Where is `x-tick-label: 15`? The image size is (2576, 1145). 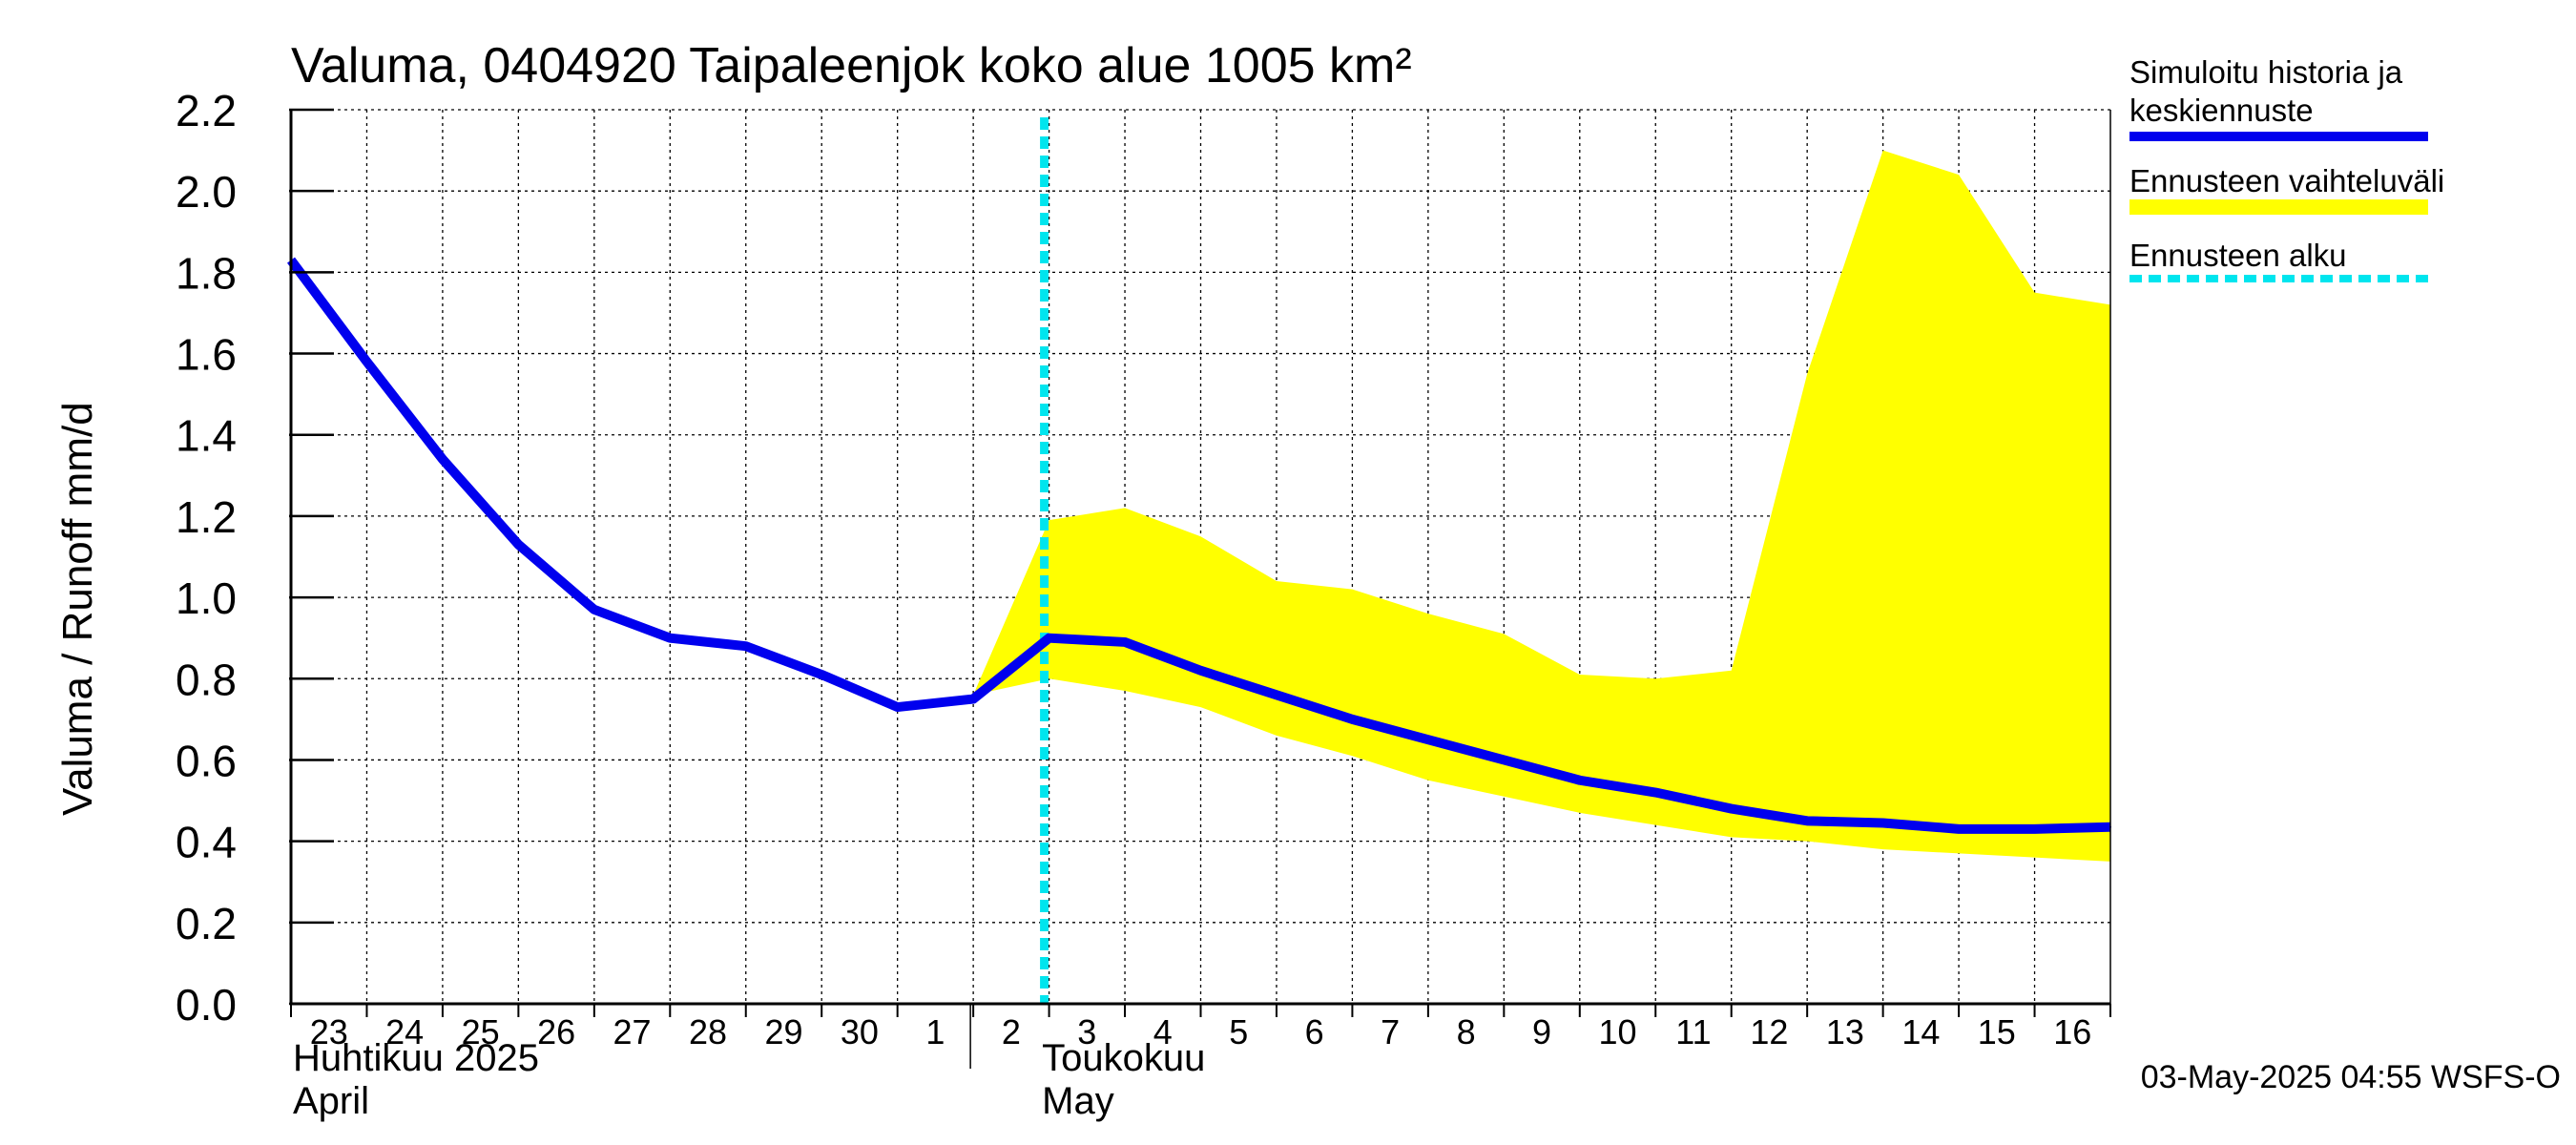
x-tick-label: 15 is located at coordinates (1997, 1031).